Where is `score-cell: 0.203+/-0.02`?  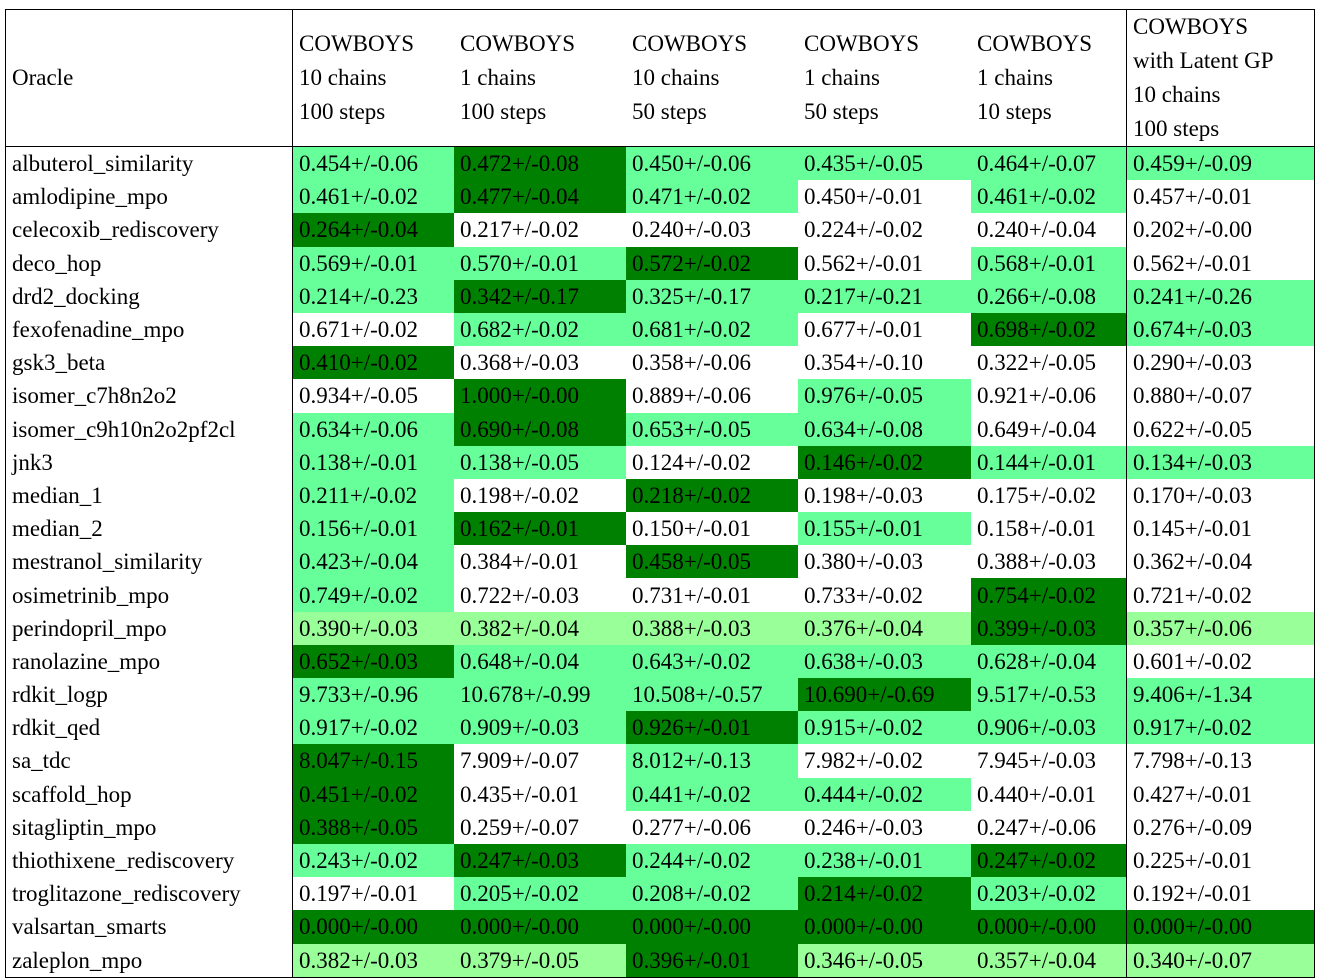 score-cell: 0.203+/-0.02 is located at coordinates (1049, 894).